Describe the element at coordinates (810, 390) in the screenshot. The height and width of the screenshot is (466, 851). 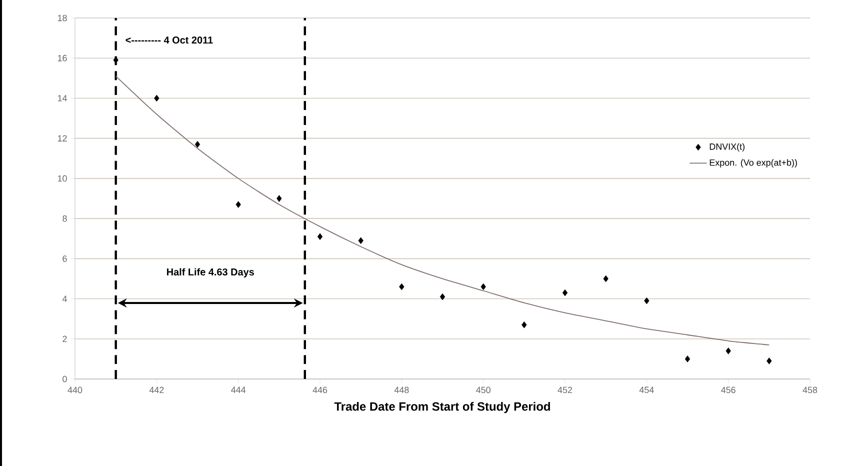
I see `x-tick-label: 458` at that location.